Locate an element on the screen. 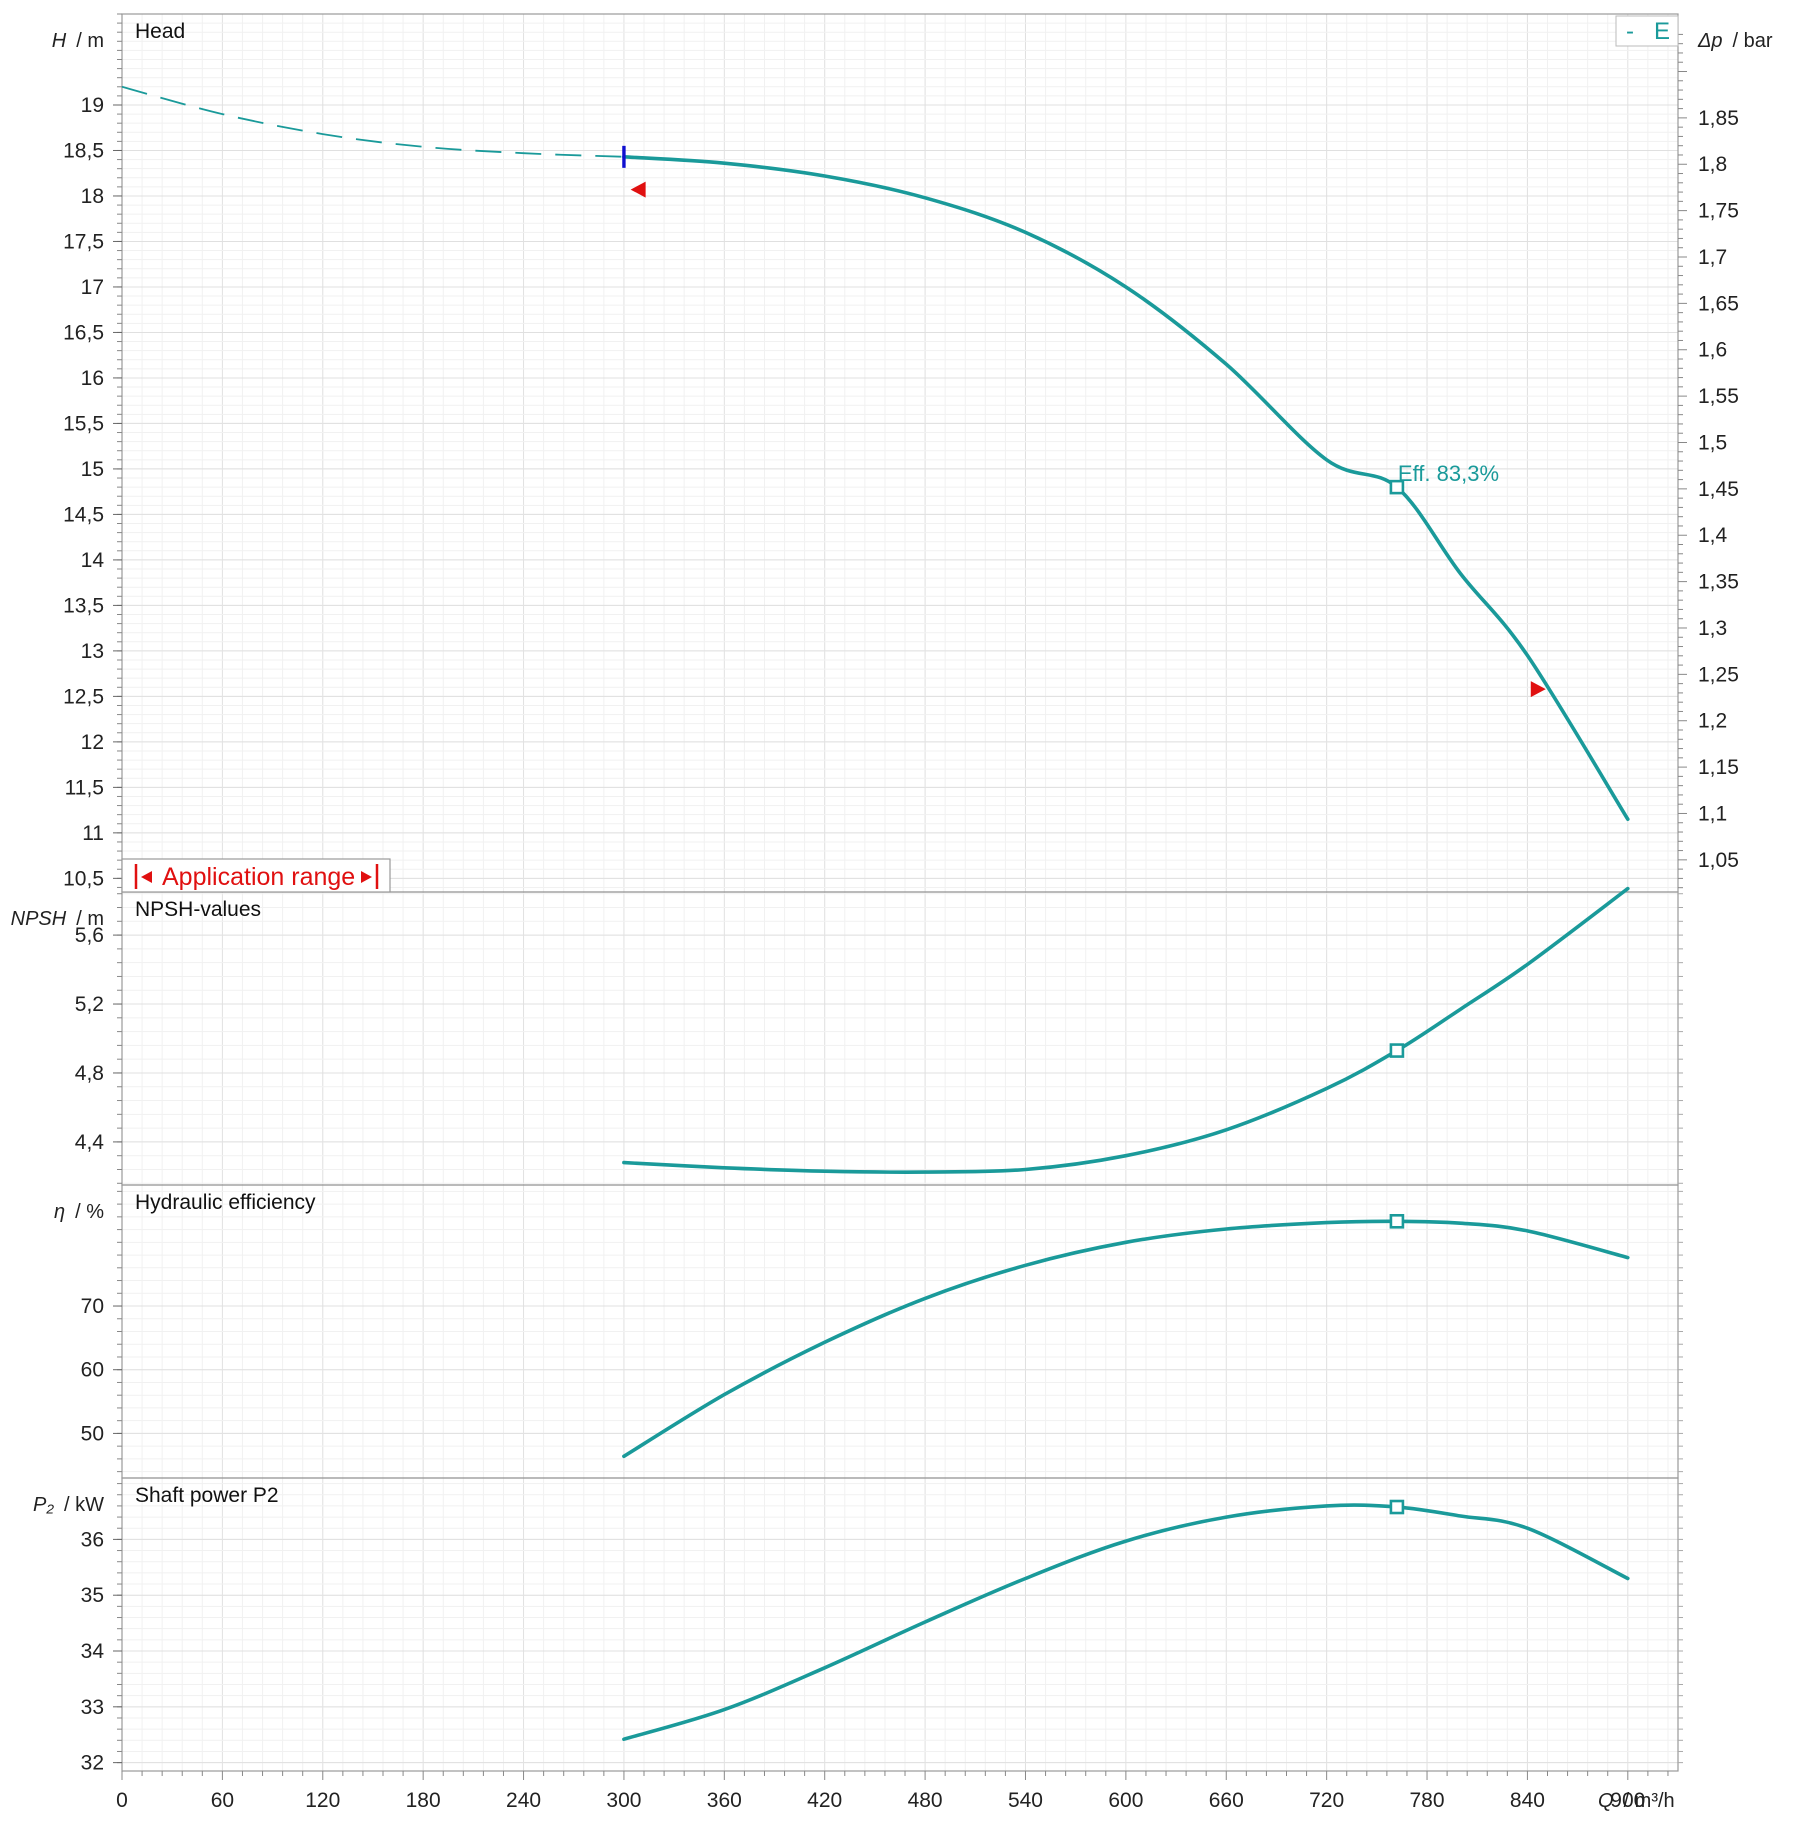  y2-tick-label: 1,25 is located at coordinates (1718, 674).